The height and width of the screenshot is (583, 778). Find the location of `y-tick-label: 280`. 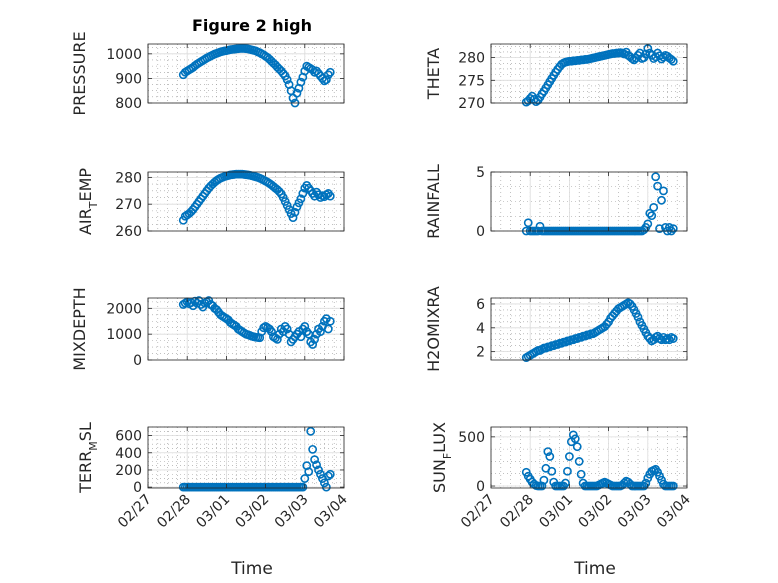

y-tick-label: 280 is located at coordinates (471, 59).